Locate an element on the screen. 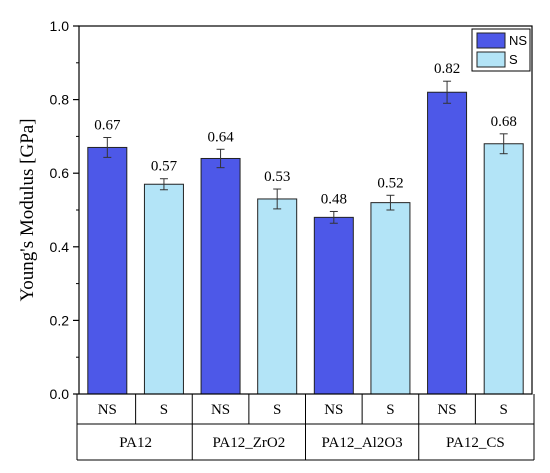 The image size is (550, 473). y-tick-label: 0.6 is located at coordinates (60, 173).